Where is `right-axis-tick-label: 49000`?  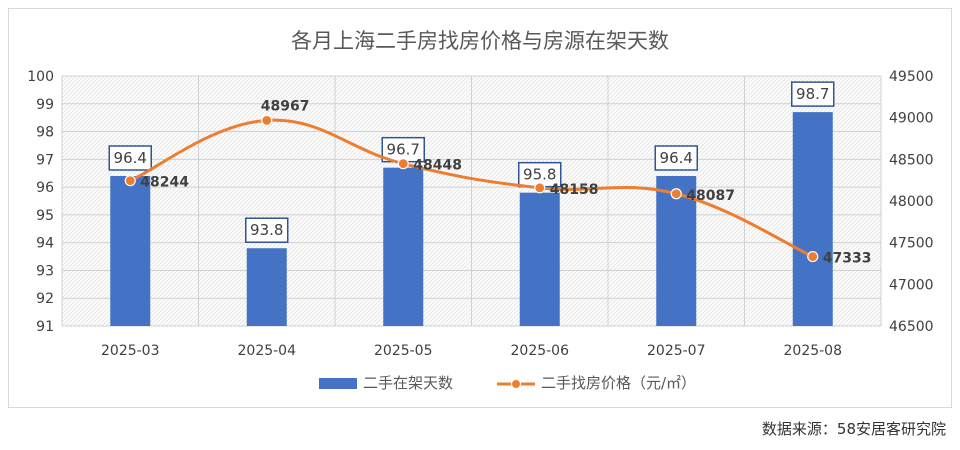 right-axis-tick-label: 49000 is located at coordinates (911, 119).